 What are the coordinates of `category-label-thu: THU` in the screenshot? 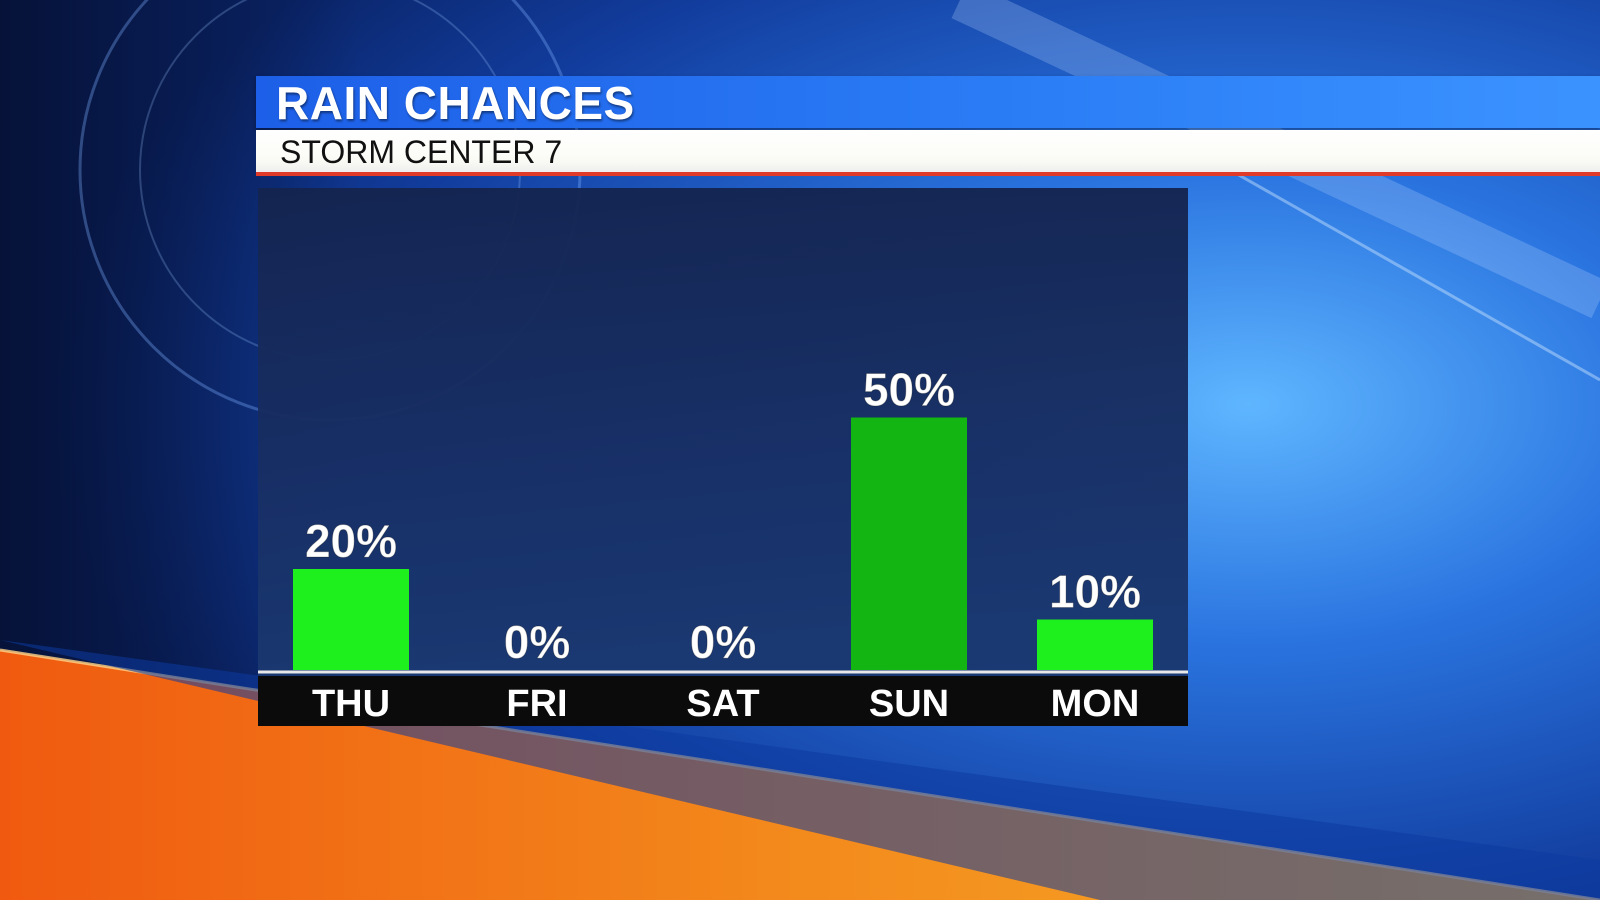 It's located at (351, 704).